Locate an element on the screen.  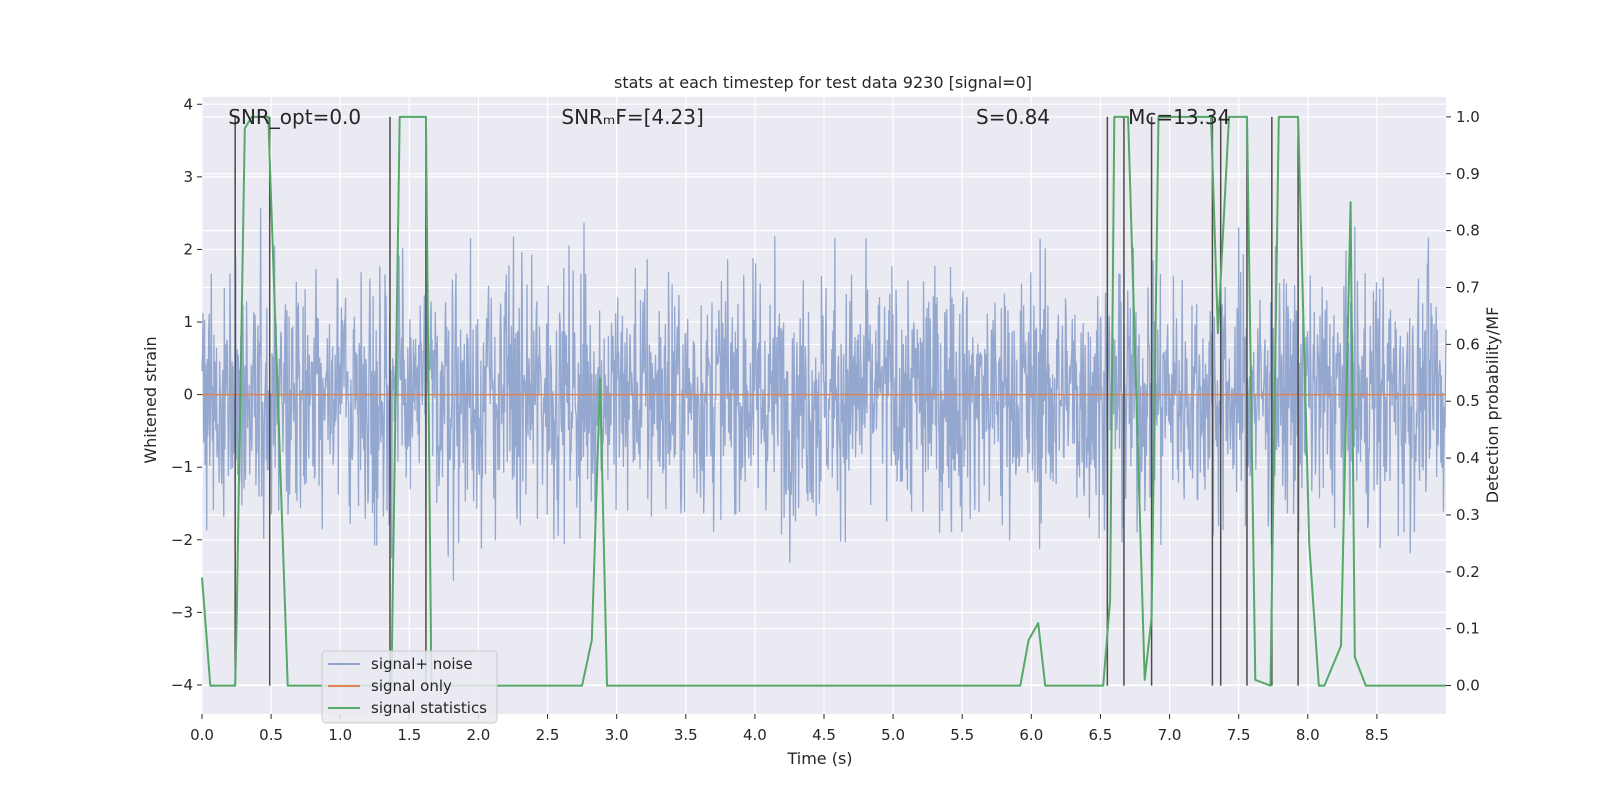
y2-tick-label: 0.2 is located at coordinates (1468, 572).